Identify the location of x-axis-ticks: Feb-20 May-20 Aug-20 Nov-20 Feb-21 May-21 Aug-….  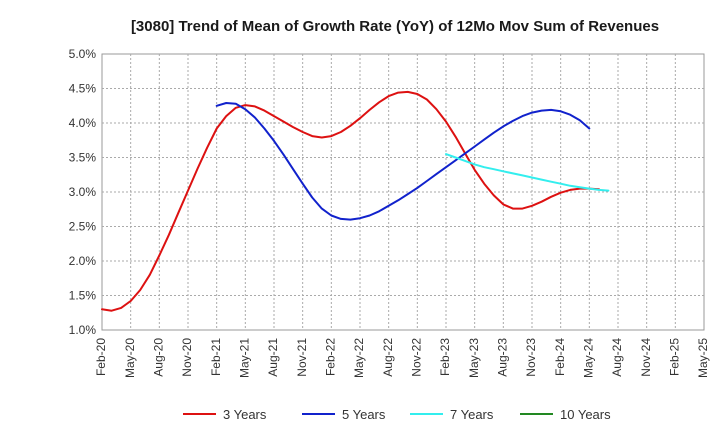
(402, 358).